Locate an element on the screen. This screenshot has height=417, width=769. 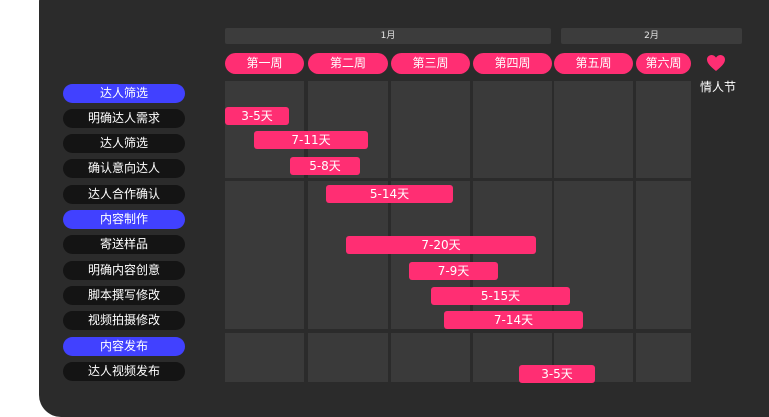
task-label: 视频拍摄修改 is located at coordinates (124, 320).